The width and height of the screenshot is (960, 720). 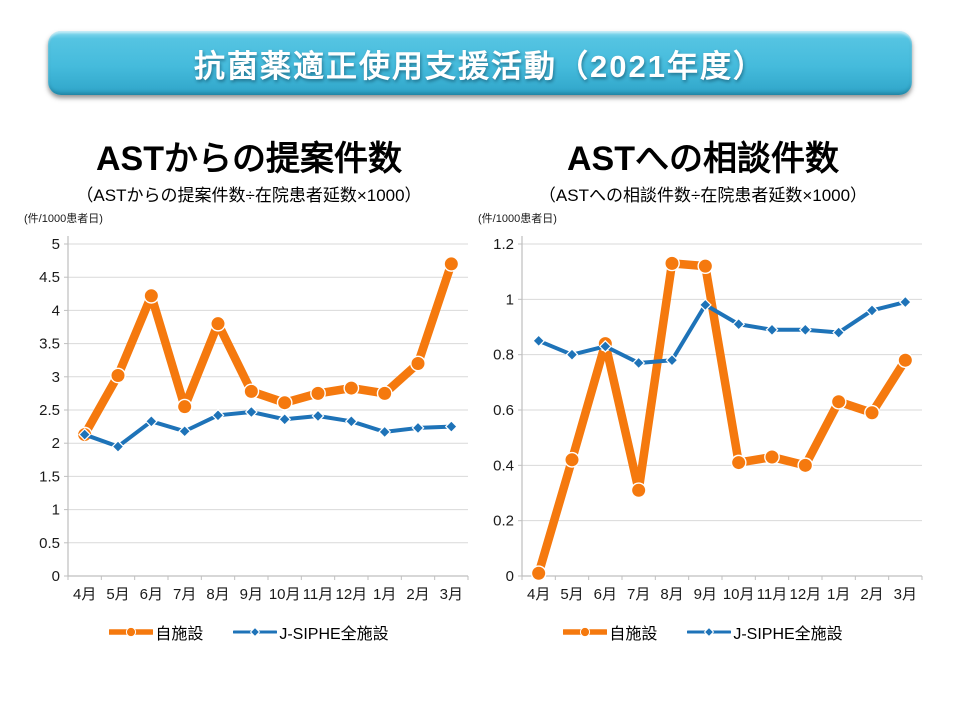 What do you see at coordinates (605, 594) in the screenshot?
I see `x-tick-label: 6月` at bounding box center [605, 594].